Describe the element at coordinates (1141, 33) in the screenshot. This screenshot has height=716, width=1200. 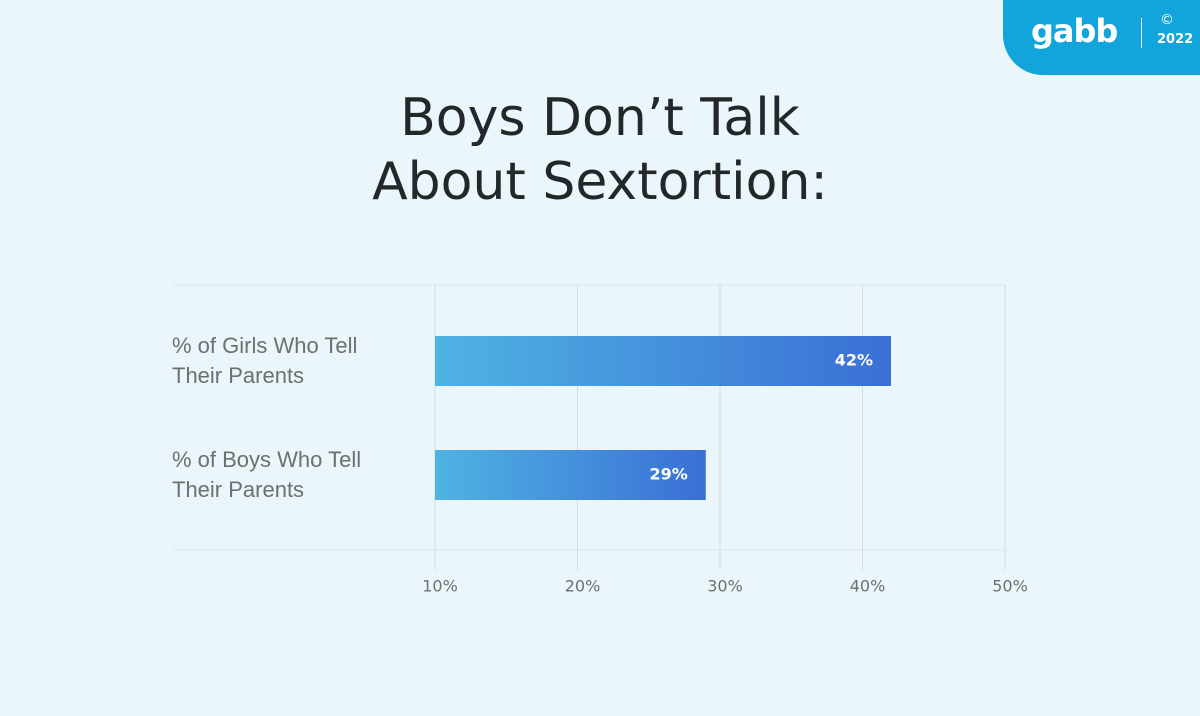
I see `separator` at that location.